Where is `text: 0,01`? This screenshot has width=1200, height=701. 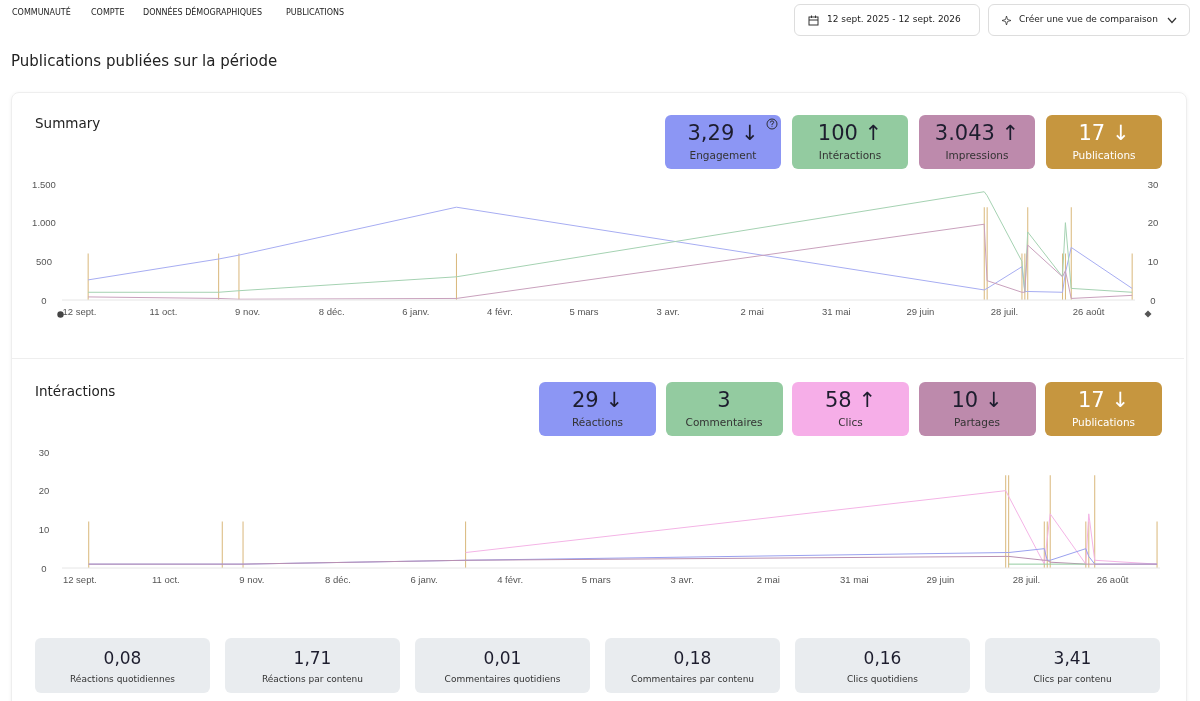
text: 0,01 is located at coordinates (502, 658).